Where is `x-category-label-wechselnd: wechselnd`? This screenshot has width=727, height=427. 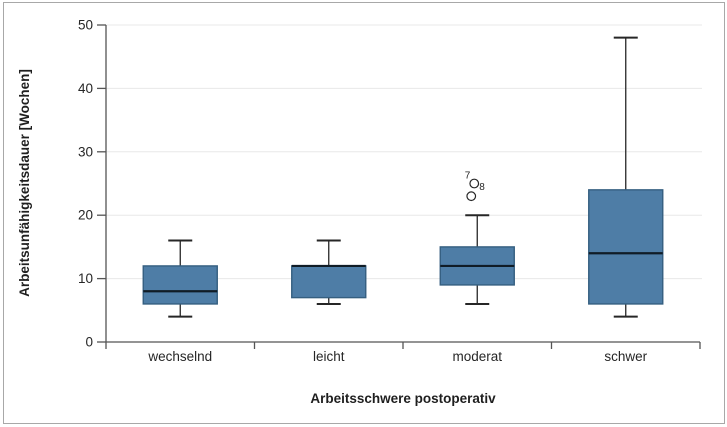 x-category-label-wechselnd: wechselnd is located at coordinates (179, 356).